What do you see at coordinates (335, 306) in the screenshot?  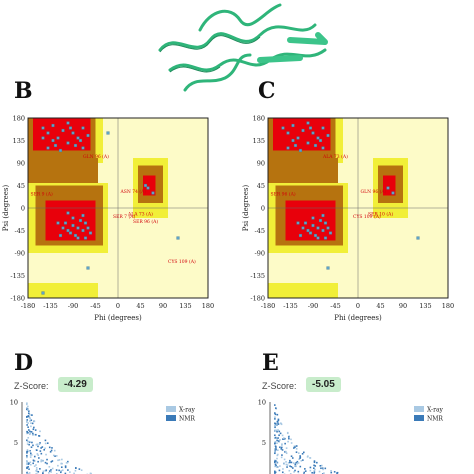 I see `x-tick-label-c-3: -45` at bounding box center [335, 306].